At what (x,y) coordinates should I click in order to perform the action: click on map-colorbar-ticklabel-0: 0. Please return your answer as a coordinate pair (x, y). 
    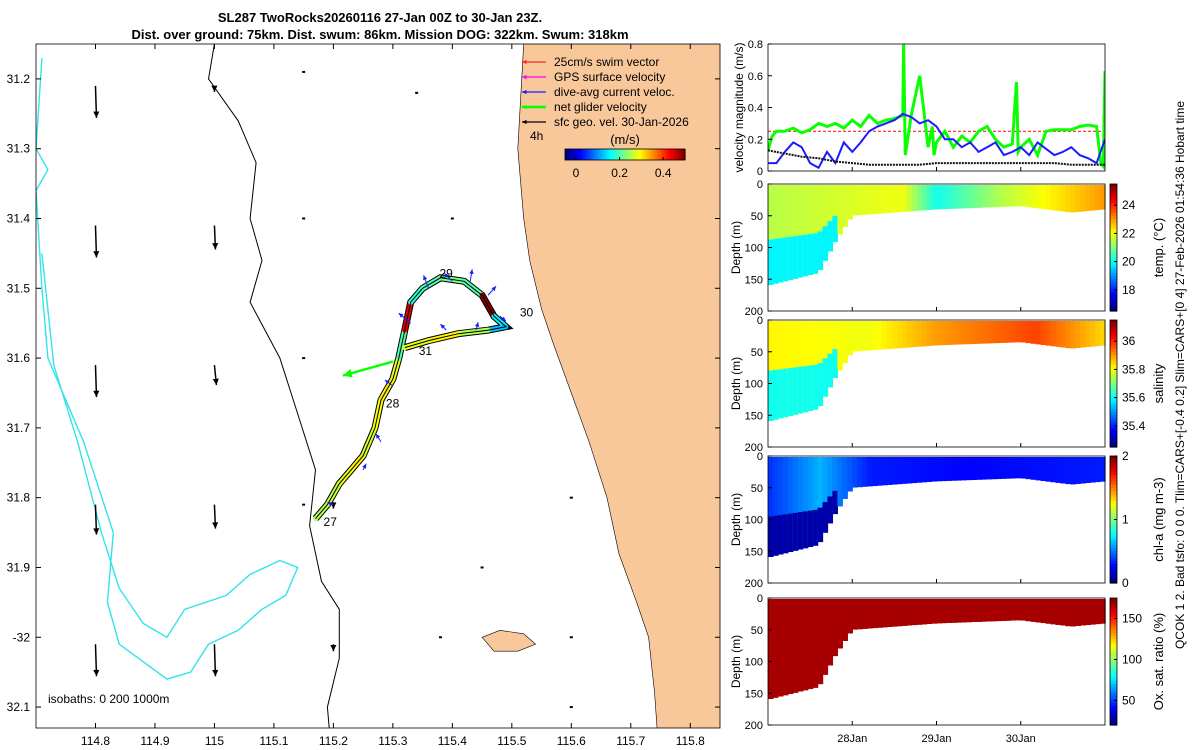
    Looking at the image, I should click on (576, 173).